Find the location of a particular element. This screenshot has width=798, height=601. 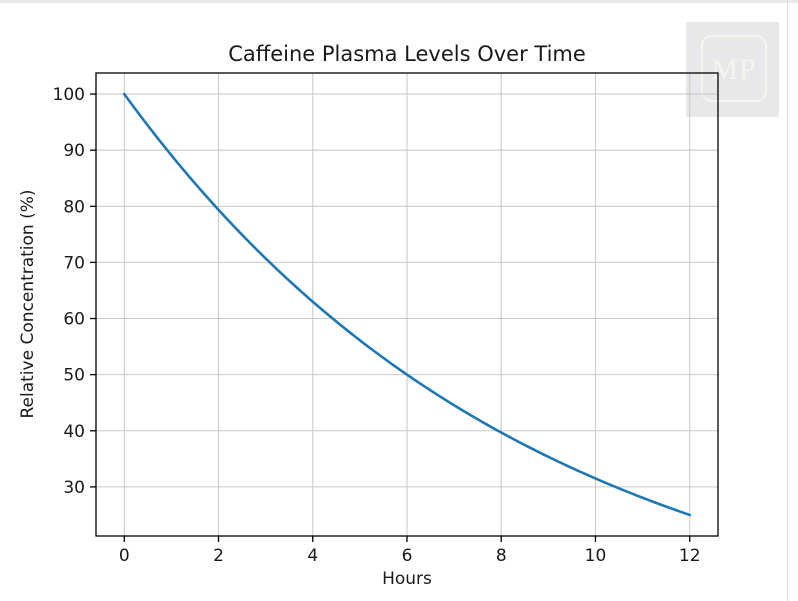

watermark-border is located at coordinates (734, 68).